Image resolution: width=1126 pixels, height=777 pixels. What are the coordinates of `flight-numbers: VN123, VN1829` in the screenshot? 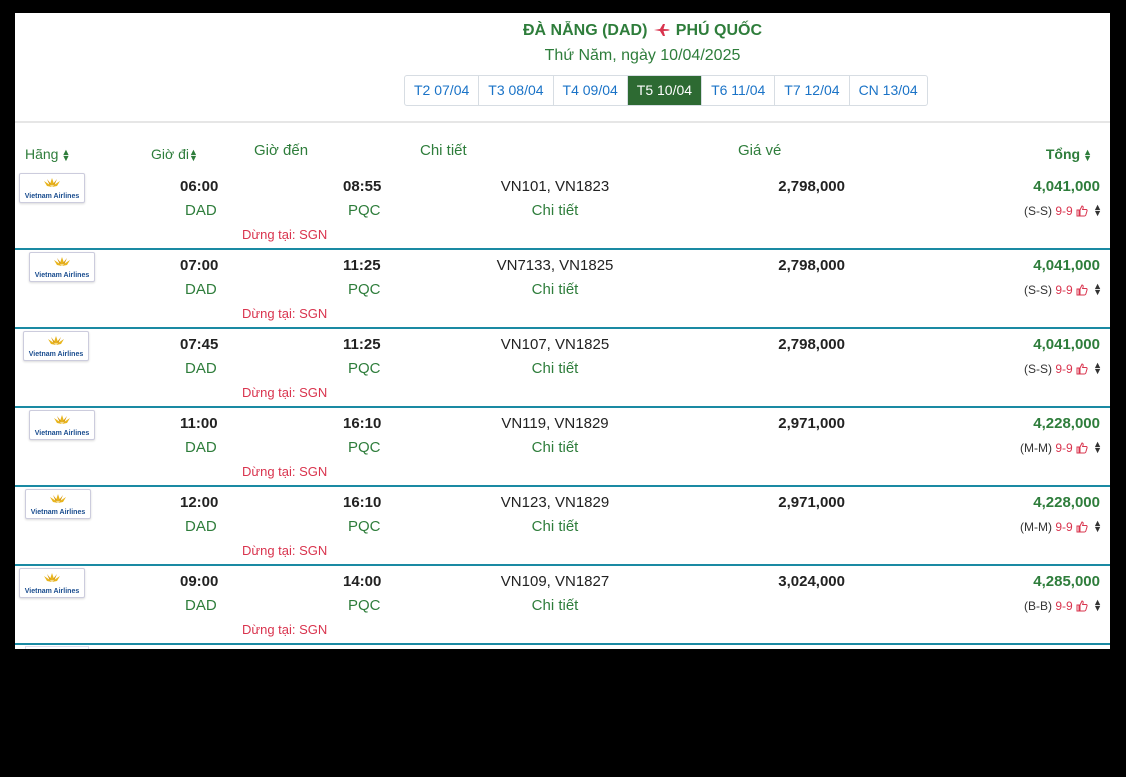 It's located at (555, 502).